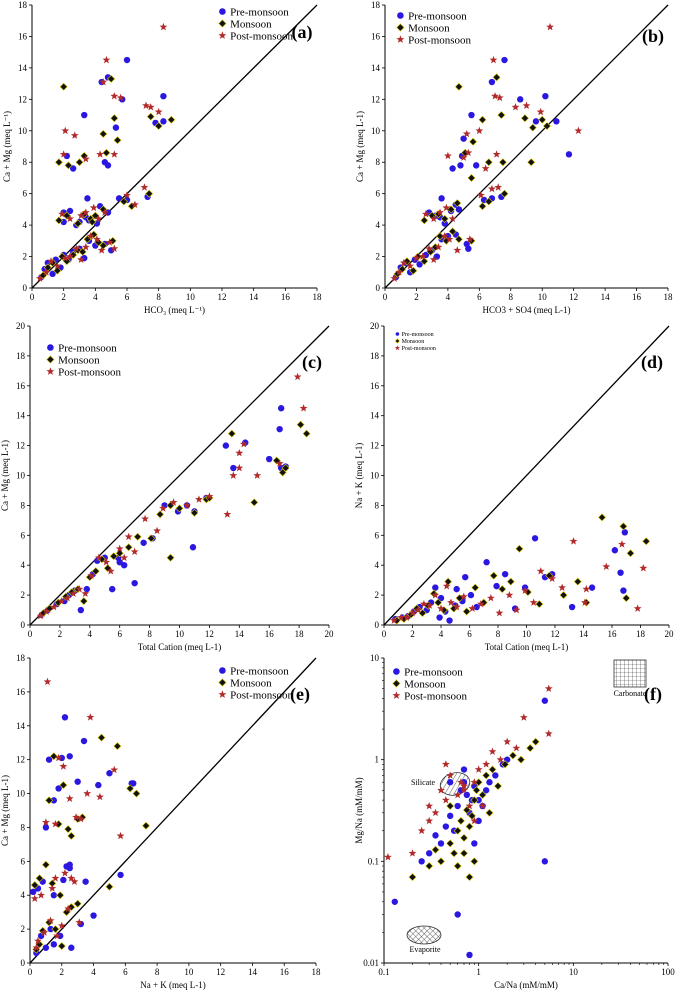  I want to click on panel-label: (c), so click(312, 362).